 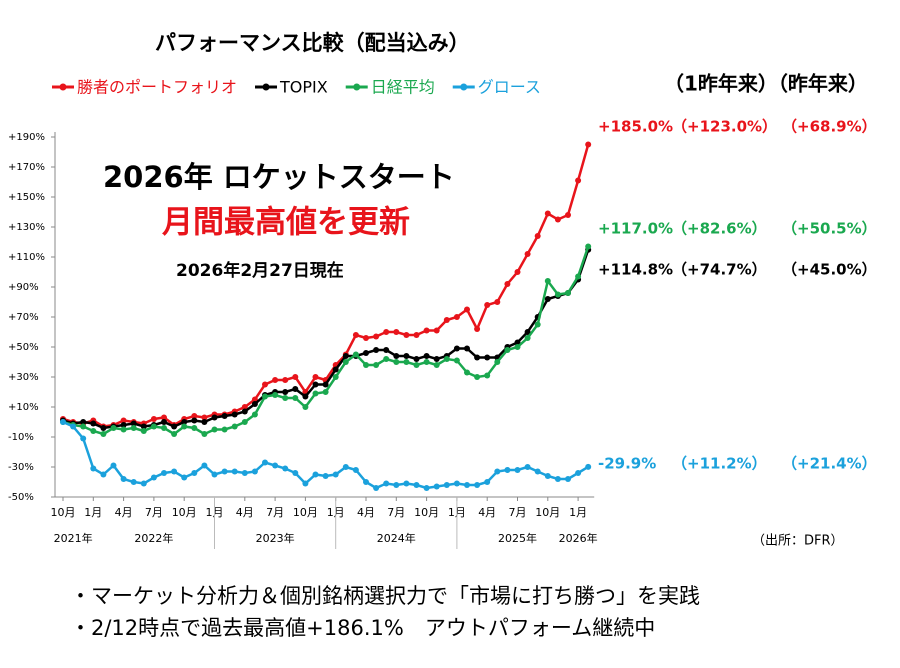 What do you see at coordinates (23, 287) in the screenshot?
I see `y-tick-label: +90%` at bounding box center [23, 287].